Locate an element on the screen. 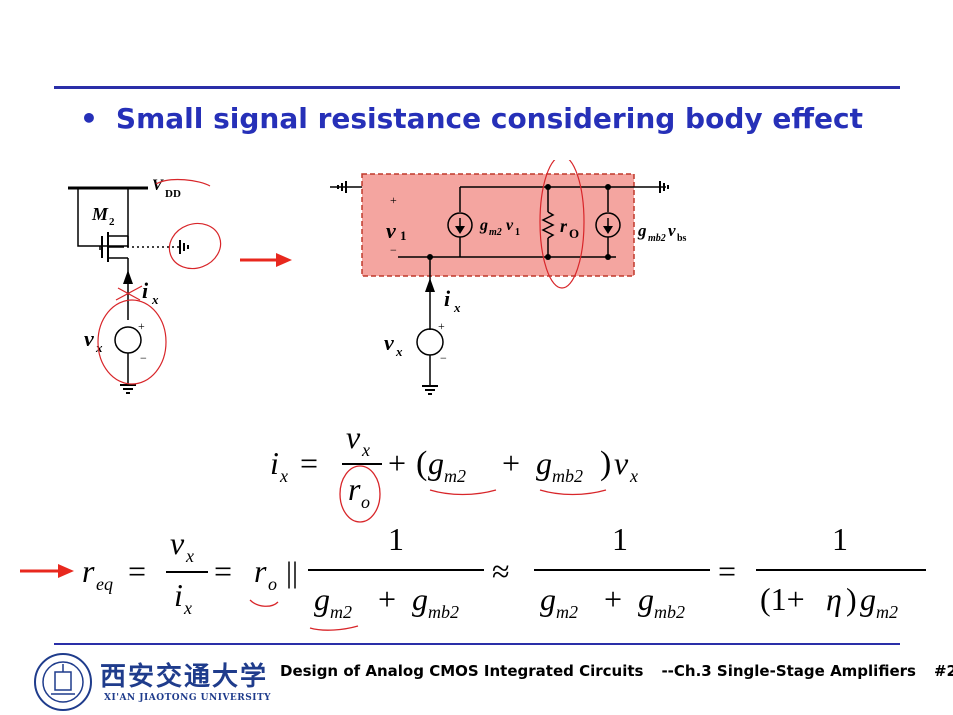  eq2-frac4-suffix: ) is located at coordinates (851, 599).